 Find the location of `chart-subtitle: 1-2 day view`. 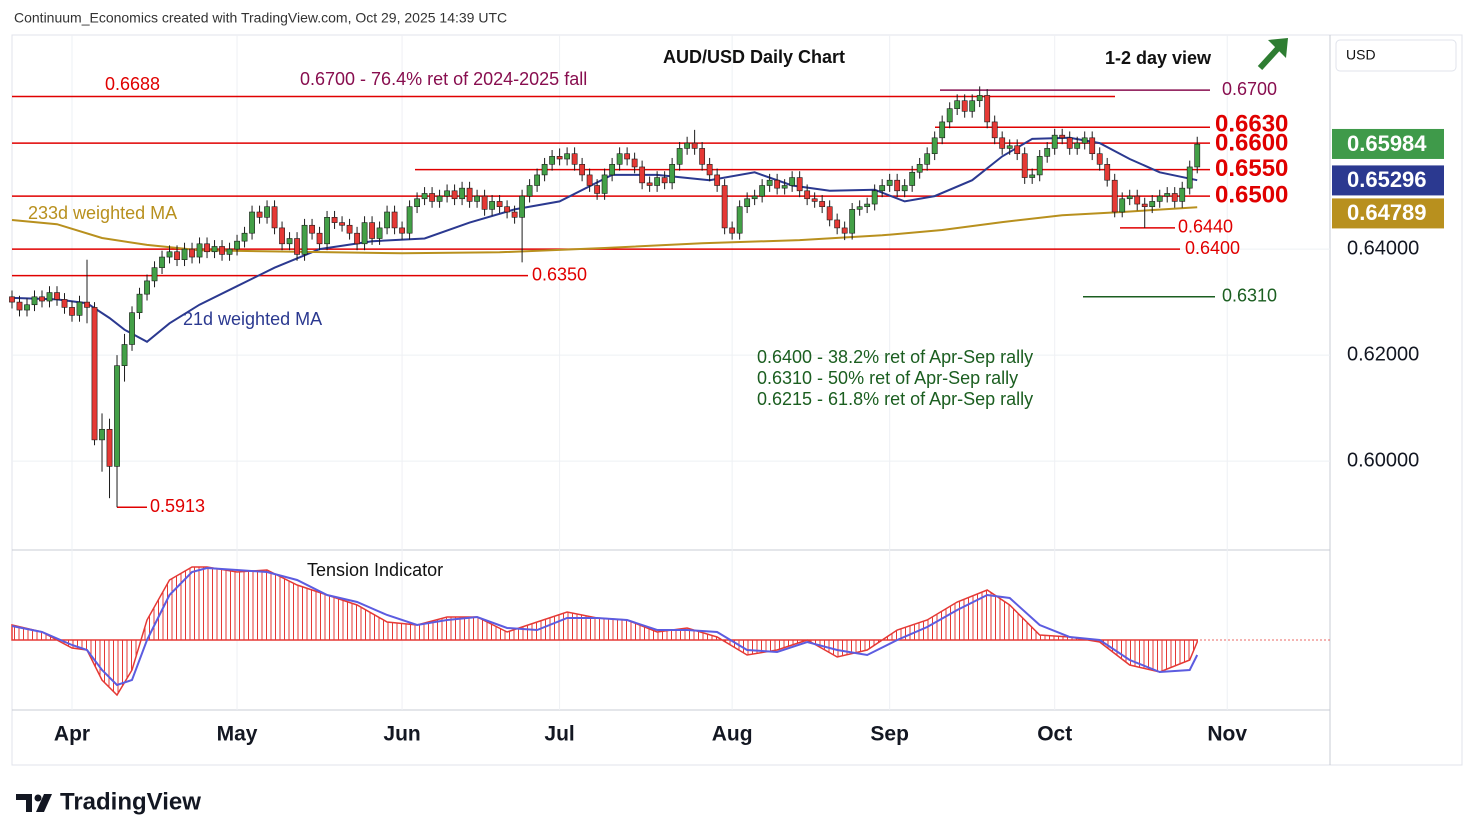

chart-subtitle: 1-2 day view is located at coordinates (1158, 58).